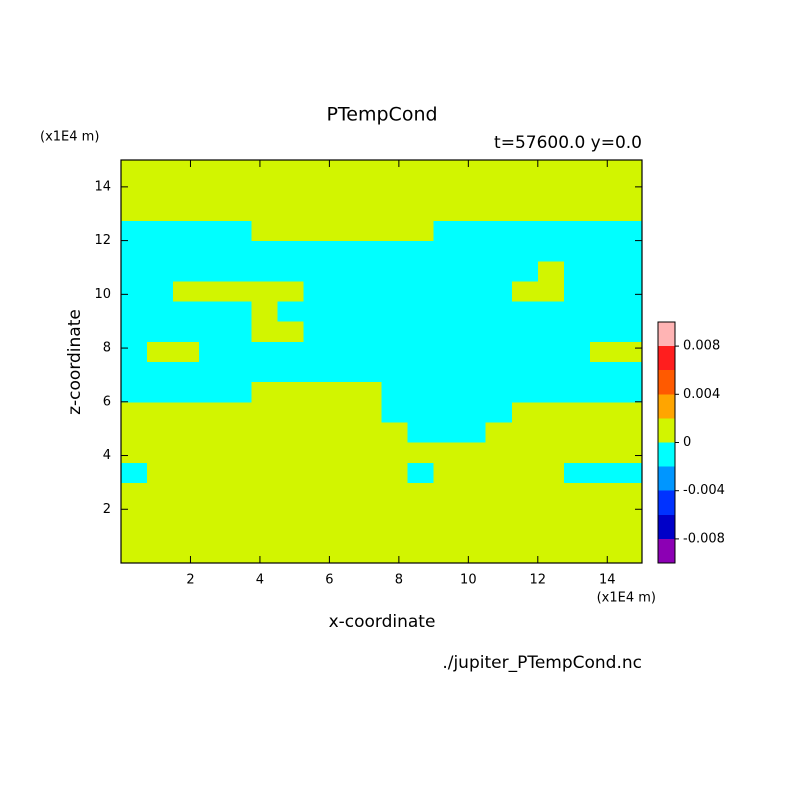 The image size is (804, 804). What do you see at coordinates (381, 115) in the screenshot?
I see `chart-title: PTempCond` at bounding box center [381, 115].